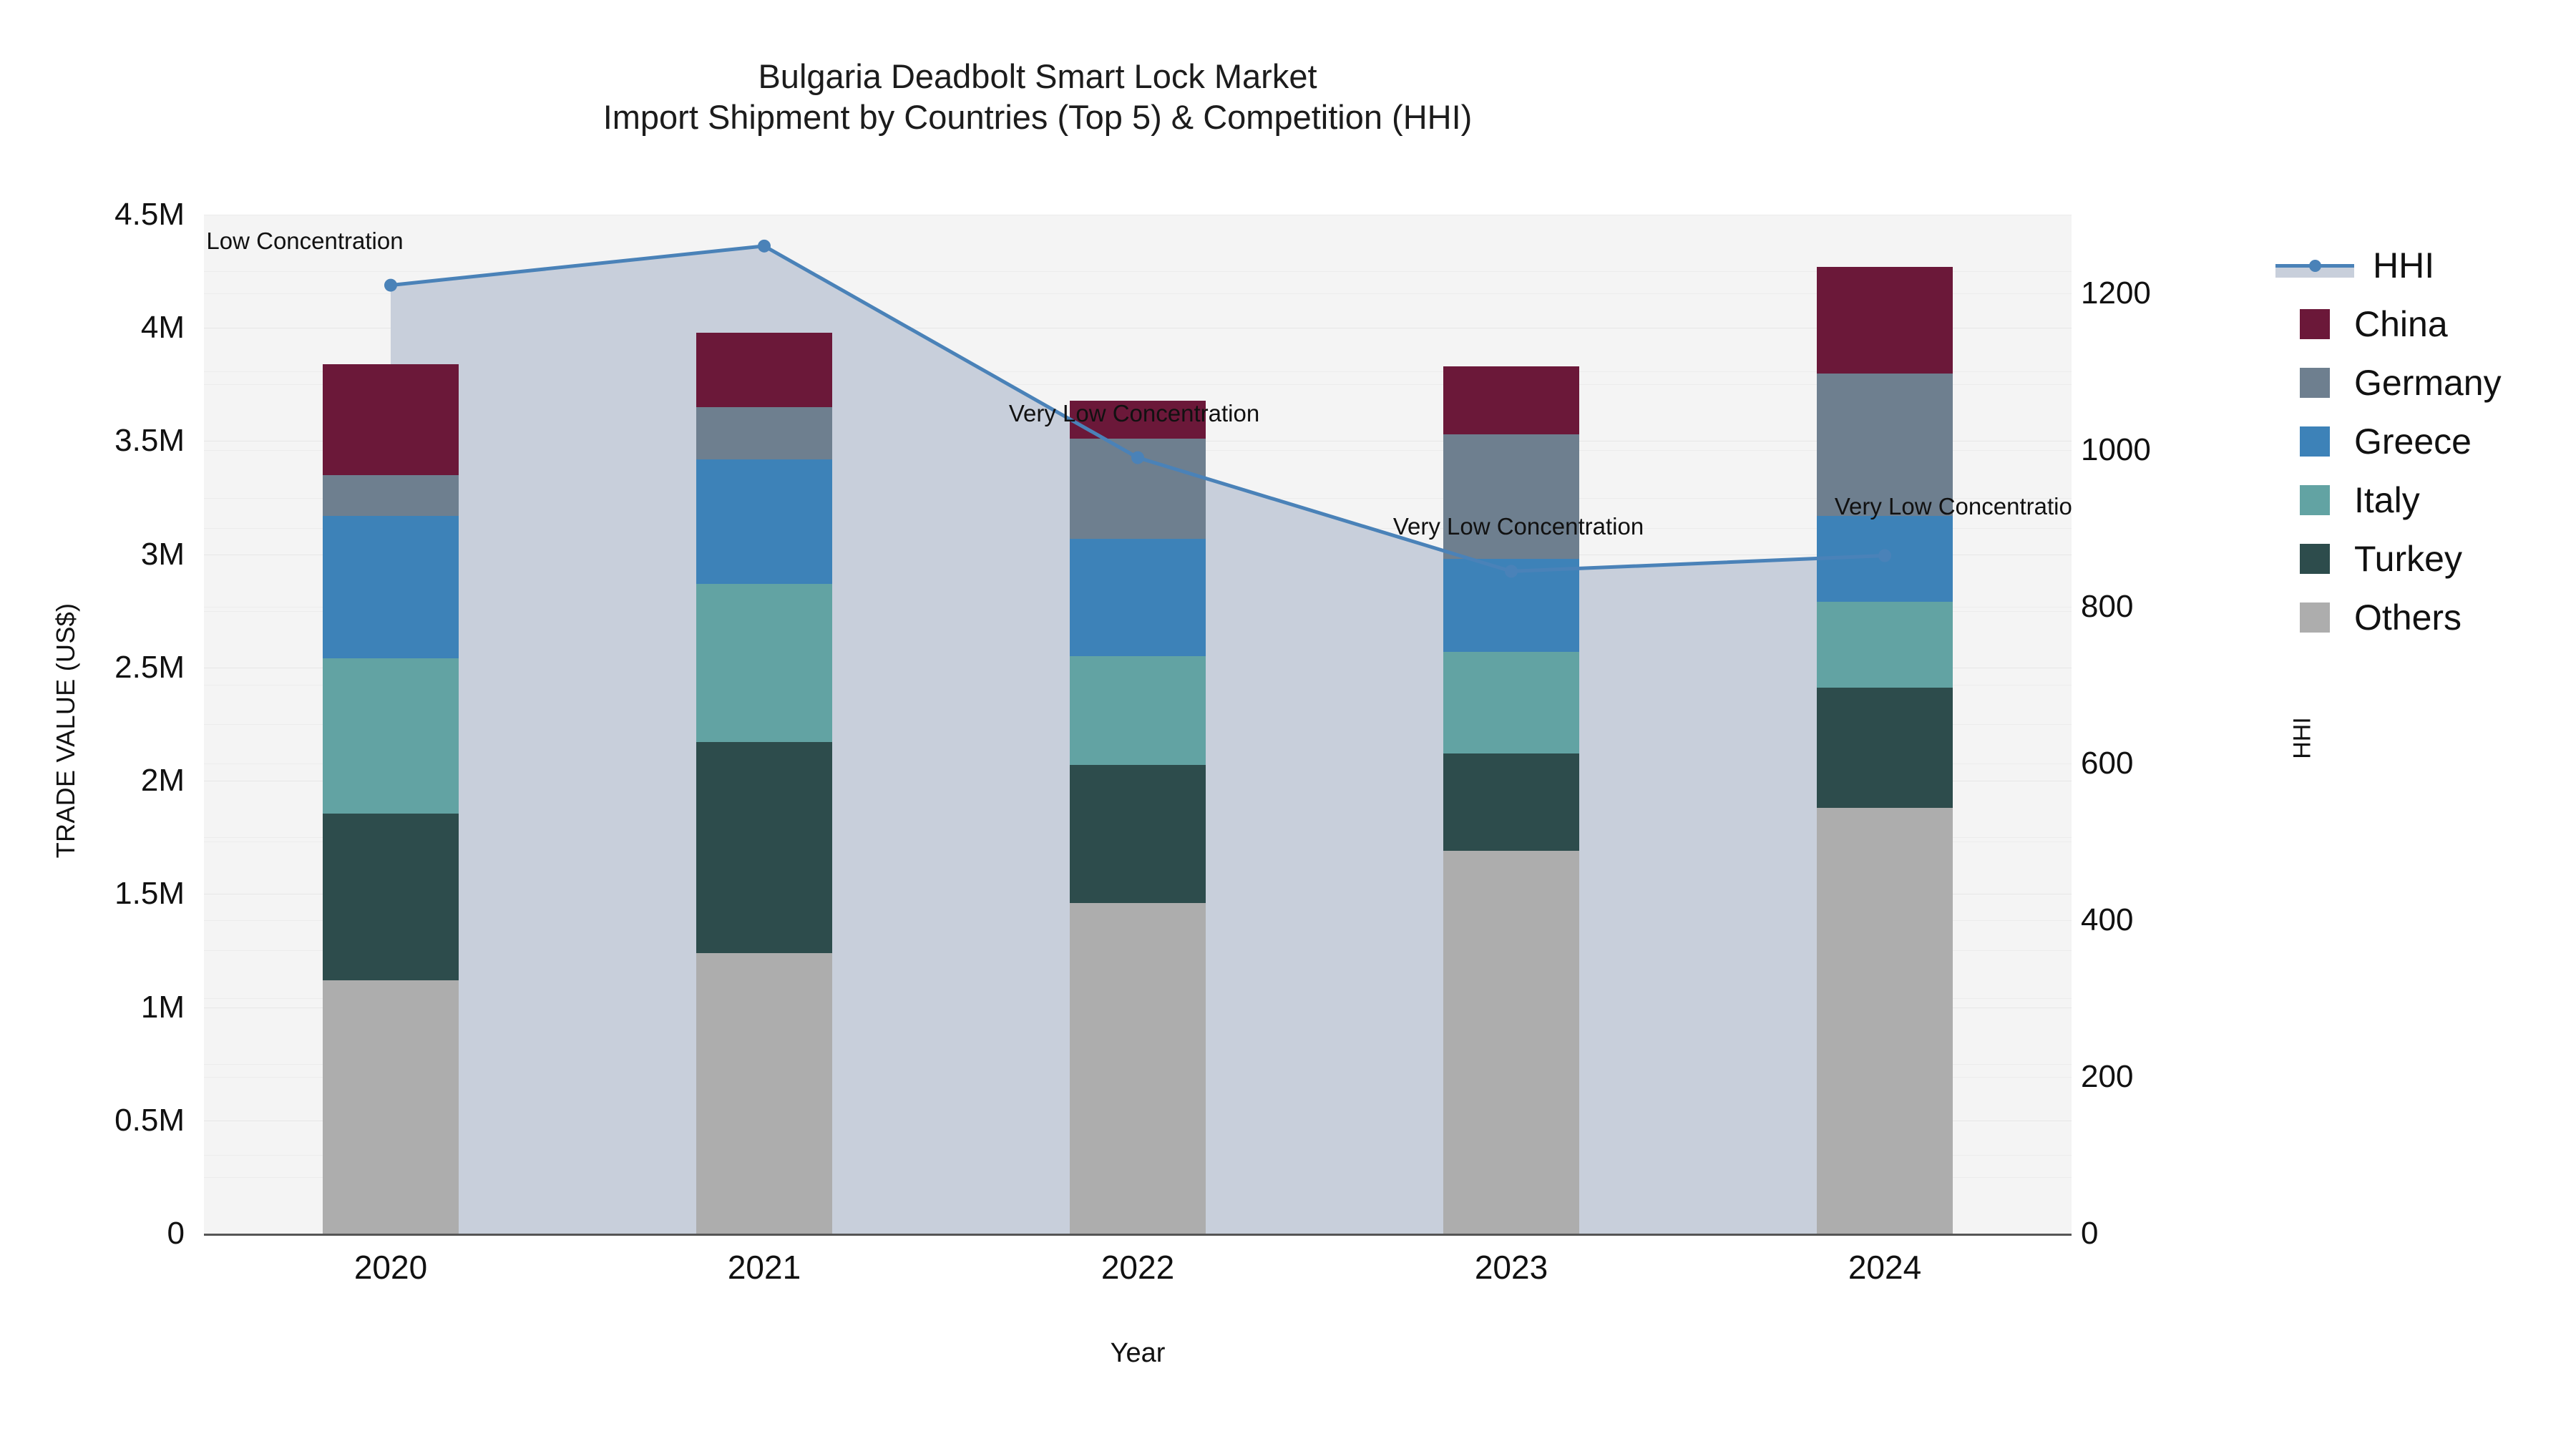 This screenshot has height=1449, width=2576. What do you see at coordinates (2401, 324) in the screenshot?
I see `legend-label: China` at bounding box center [2401, 324].